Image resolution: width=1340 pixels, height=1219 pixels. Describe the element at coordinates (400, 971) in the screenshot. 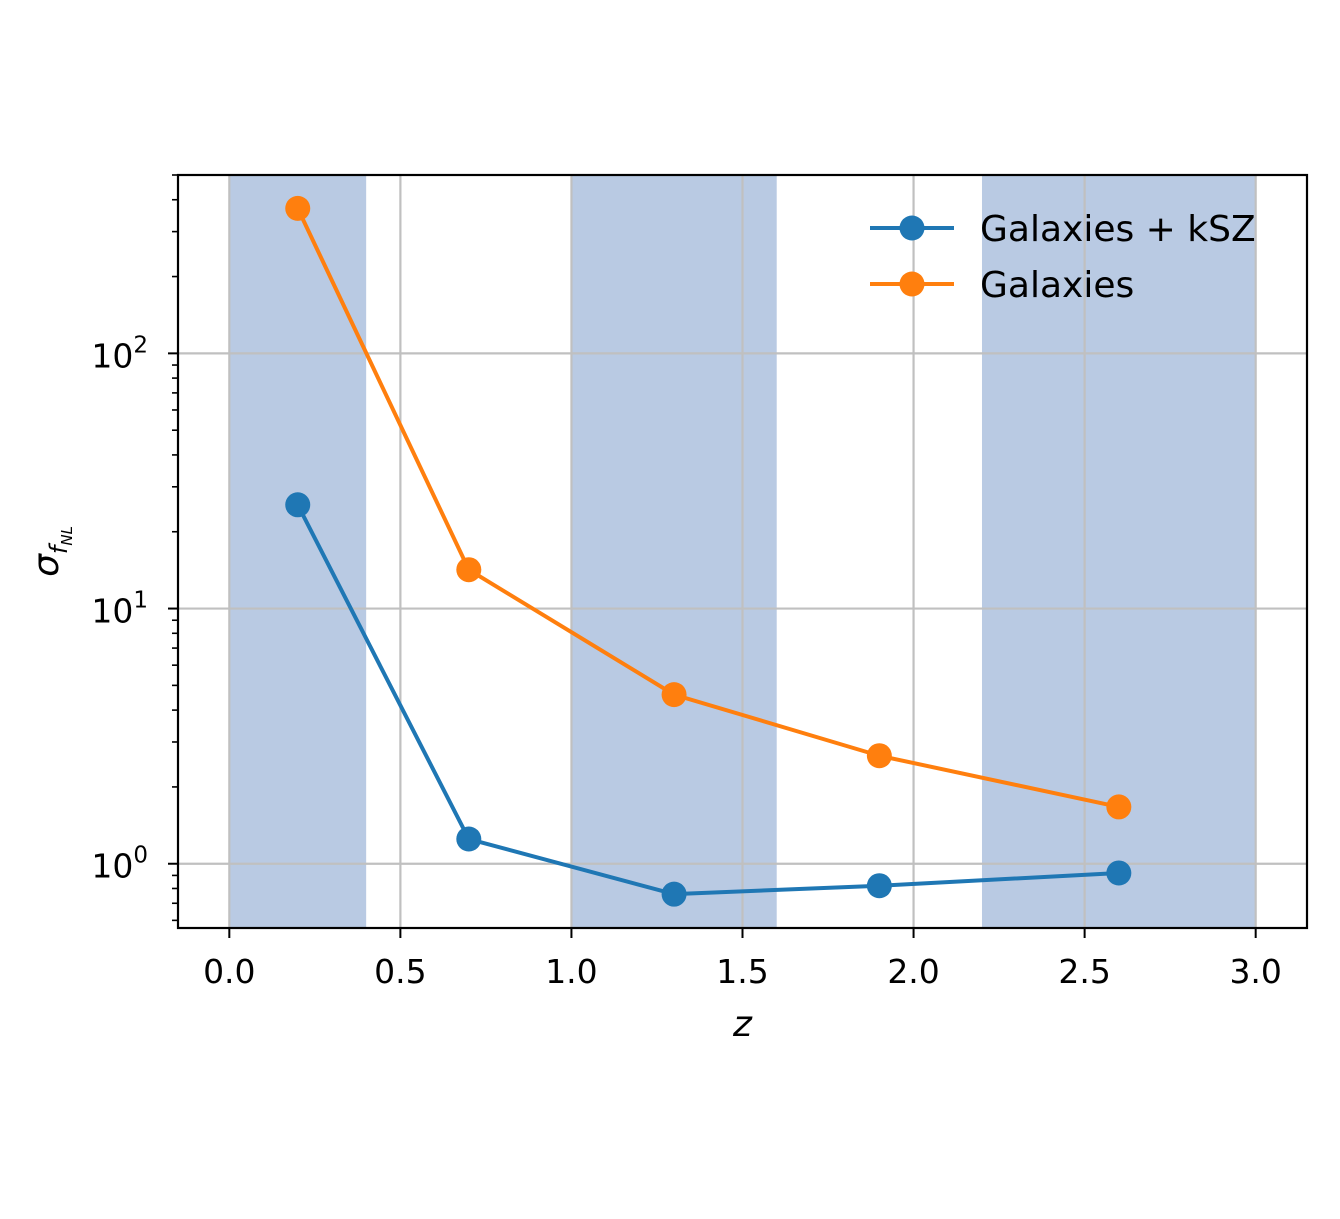

I see `x-tick-label-1: 0.5` at that location.